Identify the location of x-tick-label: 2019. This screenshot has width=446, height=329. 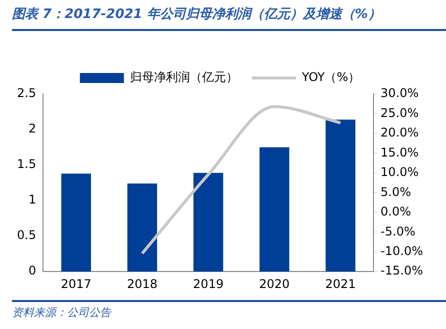
(208, 283).